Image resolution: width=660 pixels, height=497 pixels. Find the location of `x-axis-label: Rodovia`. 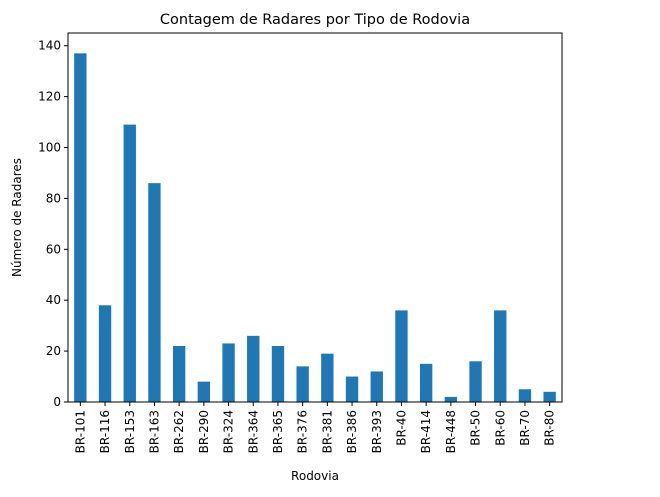

x-axis-label: Rodovia is located at coordinates (315, 476).